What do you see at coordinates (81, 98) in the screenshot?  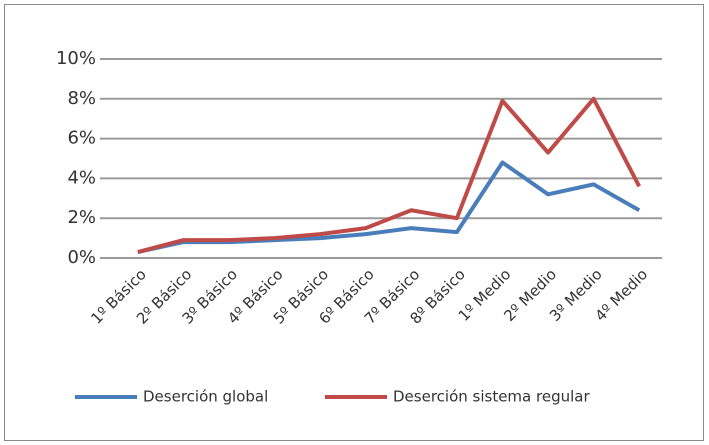 I see `y-tick-label: 8%` at bounding box center [81, 98].